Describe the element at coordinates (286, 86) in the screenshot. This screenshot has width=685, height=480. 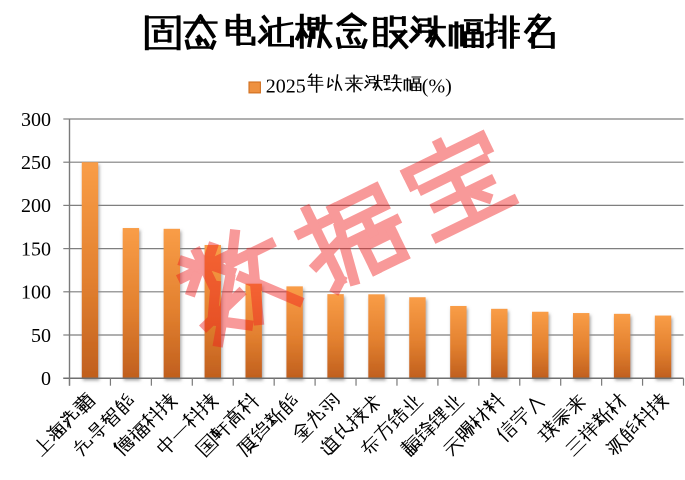
I see `svg-text: 2025` at that location.